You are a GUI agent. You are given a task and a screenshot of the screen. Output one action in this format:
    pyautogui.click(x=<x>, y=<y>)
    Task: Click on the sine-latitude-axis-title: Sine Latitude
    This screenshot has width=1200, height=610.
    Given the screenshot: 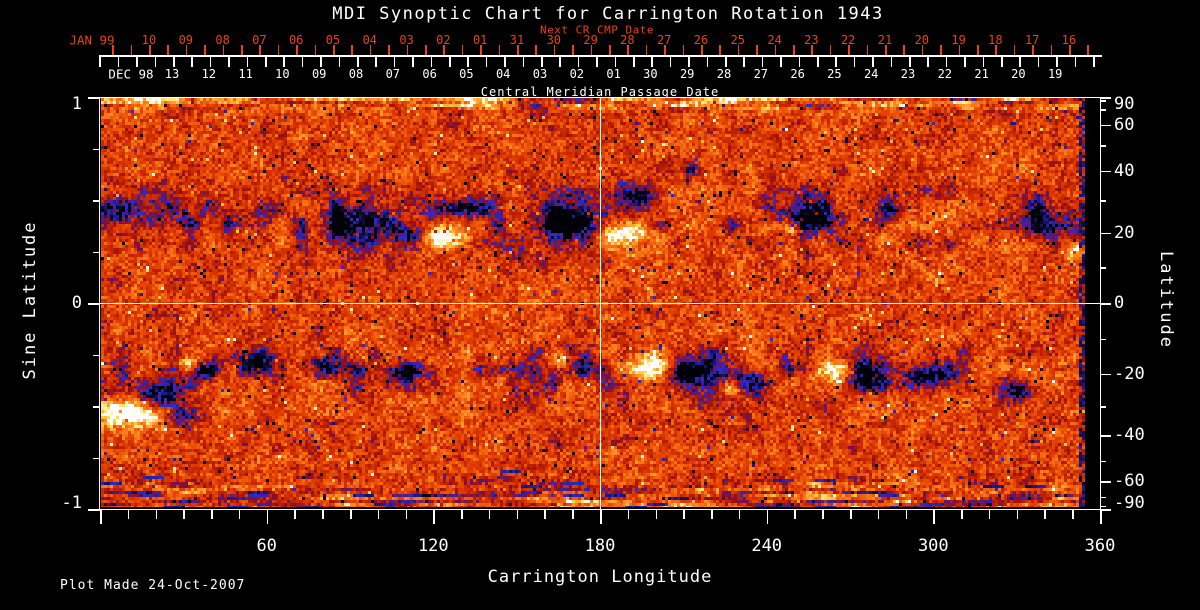 What is the action you would take?
    pyautogui.click(x=30, y=300)
    